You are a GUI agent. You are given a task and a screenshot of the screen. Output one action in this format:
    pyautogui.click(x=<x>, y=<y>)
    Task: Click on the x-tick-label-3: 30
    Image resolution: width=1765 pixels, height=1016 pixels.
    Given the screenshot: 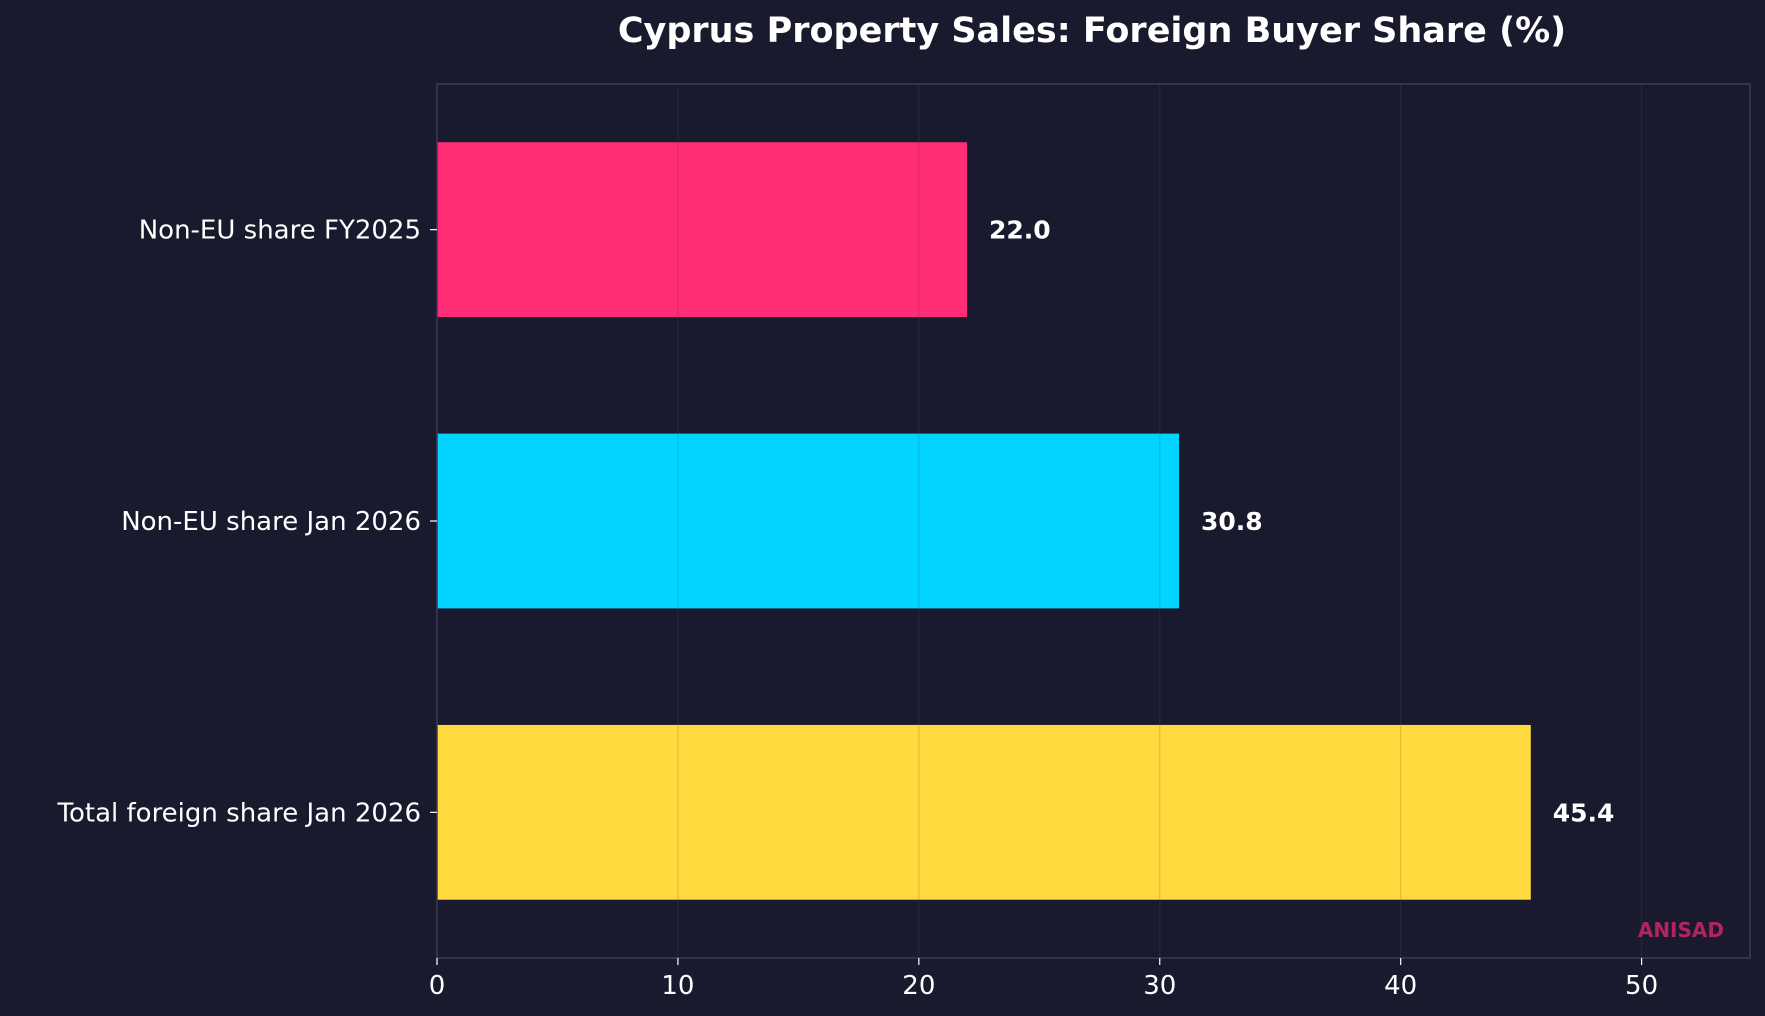 What is the action you would take?
    pyautogui.click(x=1159, y=986)
    